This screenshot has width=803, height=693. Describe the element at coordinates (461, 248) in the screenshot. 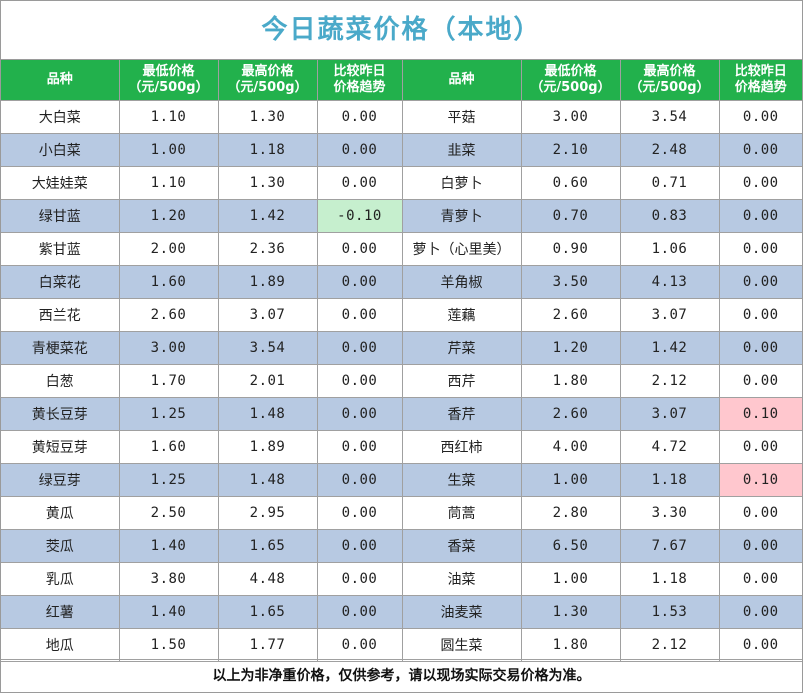

I see `cell-name-right: 萝卜（心里美）` at that location.